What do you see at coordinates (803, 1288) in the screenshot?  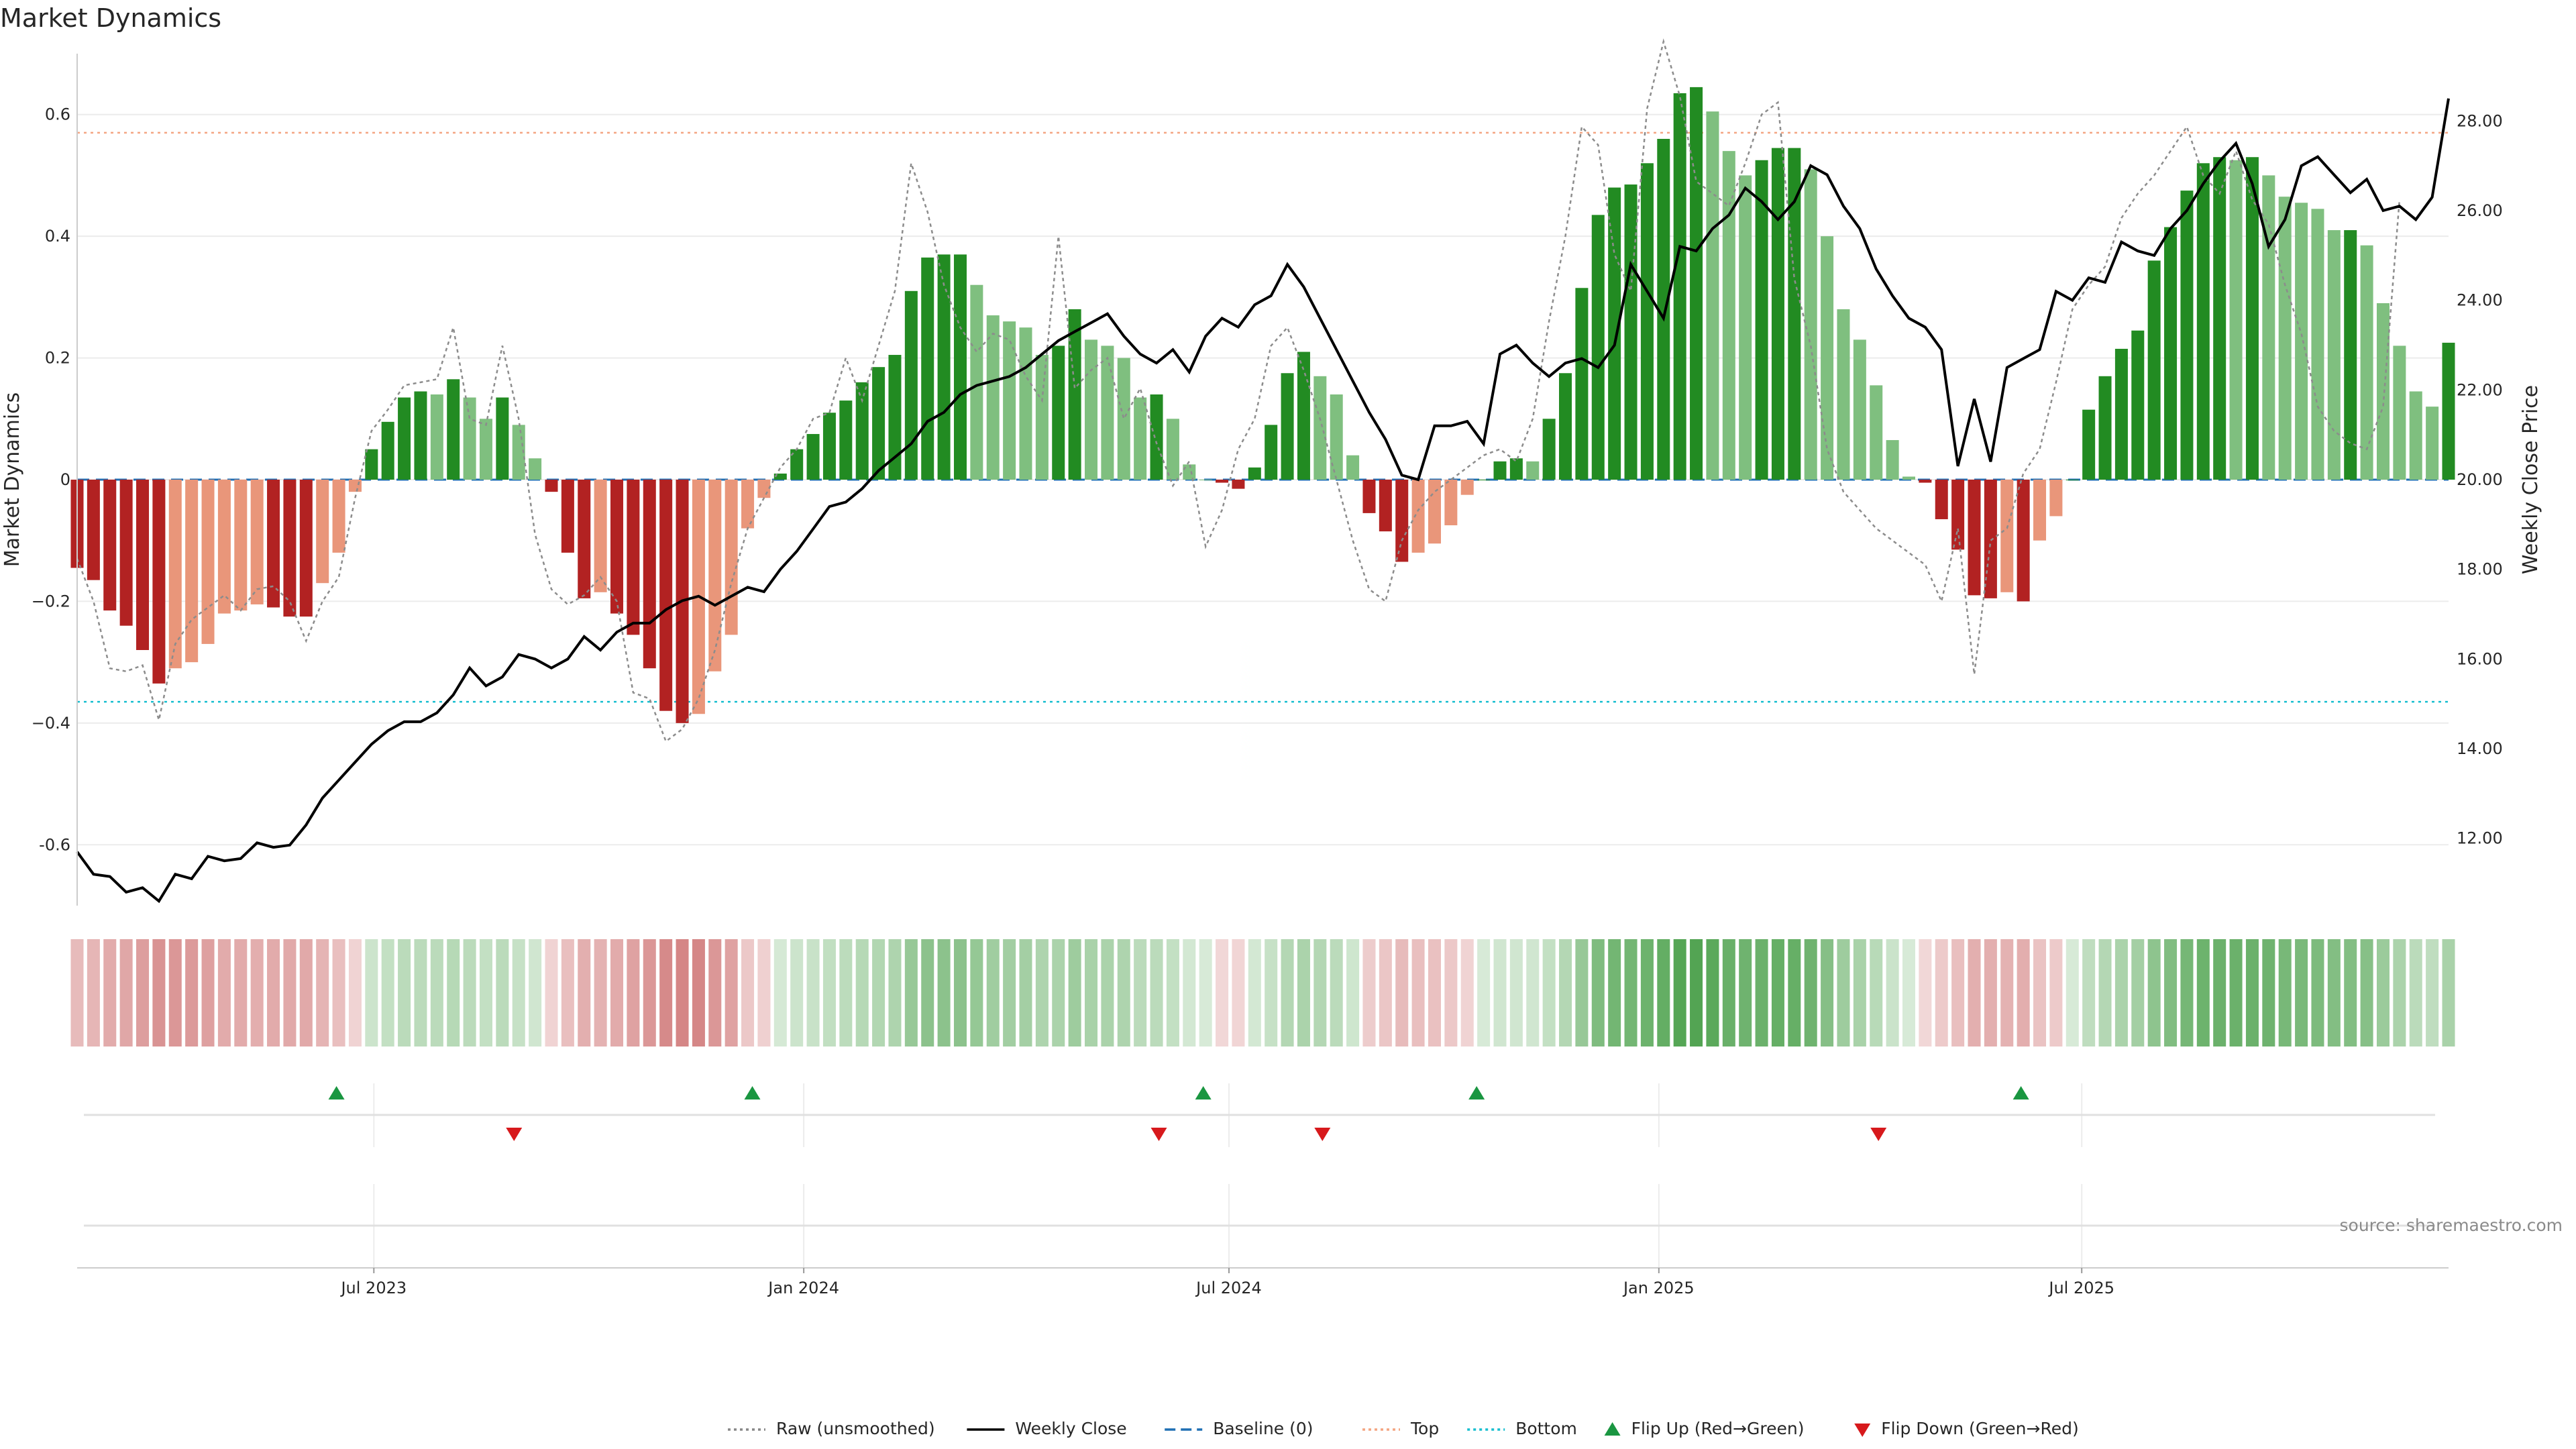 I see `x-tick-label: Jan 2024` at bounding box center [803, 1288].